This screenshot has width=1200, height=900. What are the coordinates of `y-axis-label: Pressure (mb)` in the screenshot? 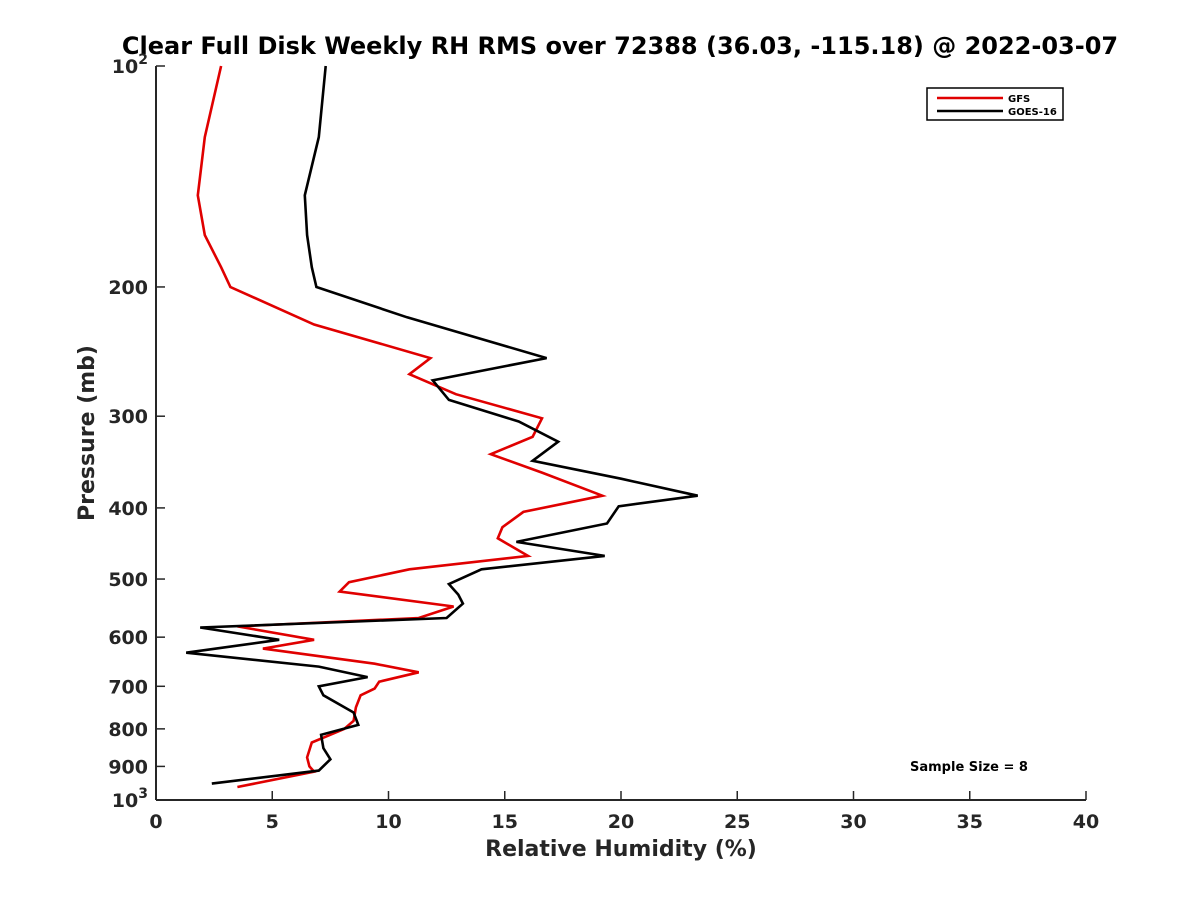 It's located at (87, 433).